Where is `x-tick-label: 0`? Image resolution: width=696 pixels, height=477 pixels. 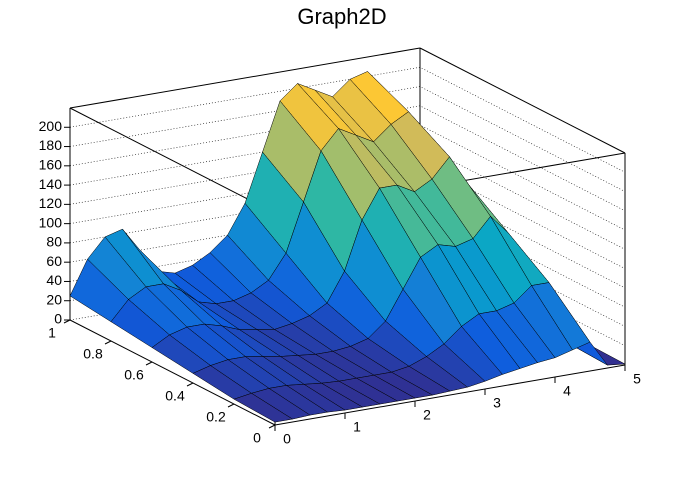
x-tick-label: 0 is located at coordinates (287, 439).